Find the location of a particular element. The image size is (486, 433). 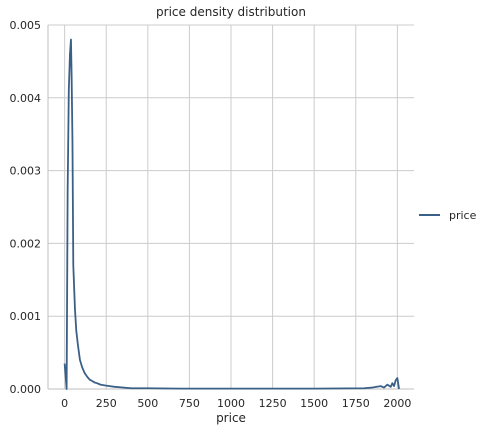

x-tick-label: 250 is located at coordinates (106, 403).